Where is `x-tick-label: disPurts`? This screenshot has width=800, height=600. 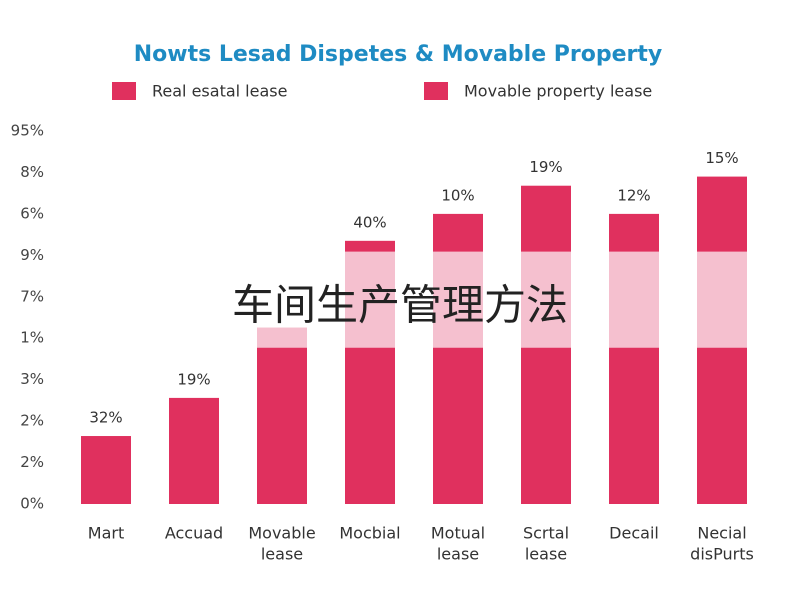
x-tick-label: disPurts is located at coordinates (722, 554).